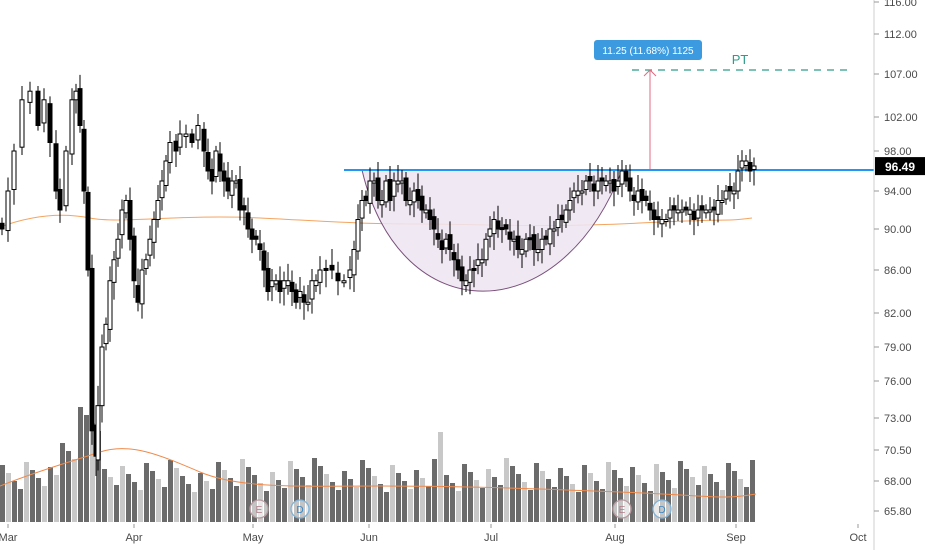 Image resolution: width=932 pixels, height=550 pixels. Describe the element at coordinates (740, 59) in the screenshot. I see `price-target-label: PT` at that location.